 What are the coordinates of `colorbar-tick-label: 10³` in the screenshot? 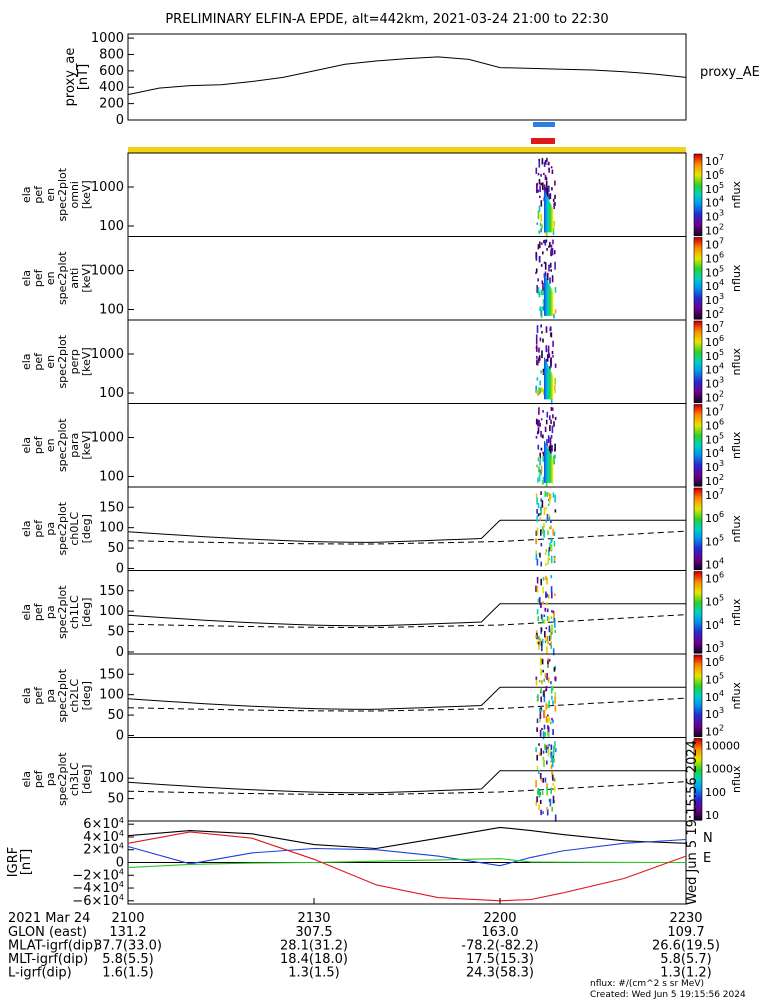 It's located at (714, 383).